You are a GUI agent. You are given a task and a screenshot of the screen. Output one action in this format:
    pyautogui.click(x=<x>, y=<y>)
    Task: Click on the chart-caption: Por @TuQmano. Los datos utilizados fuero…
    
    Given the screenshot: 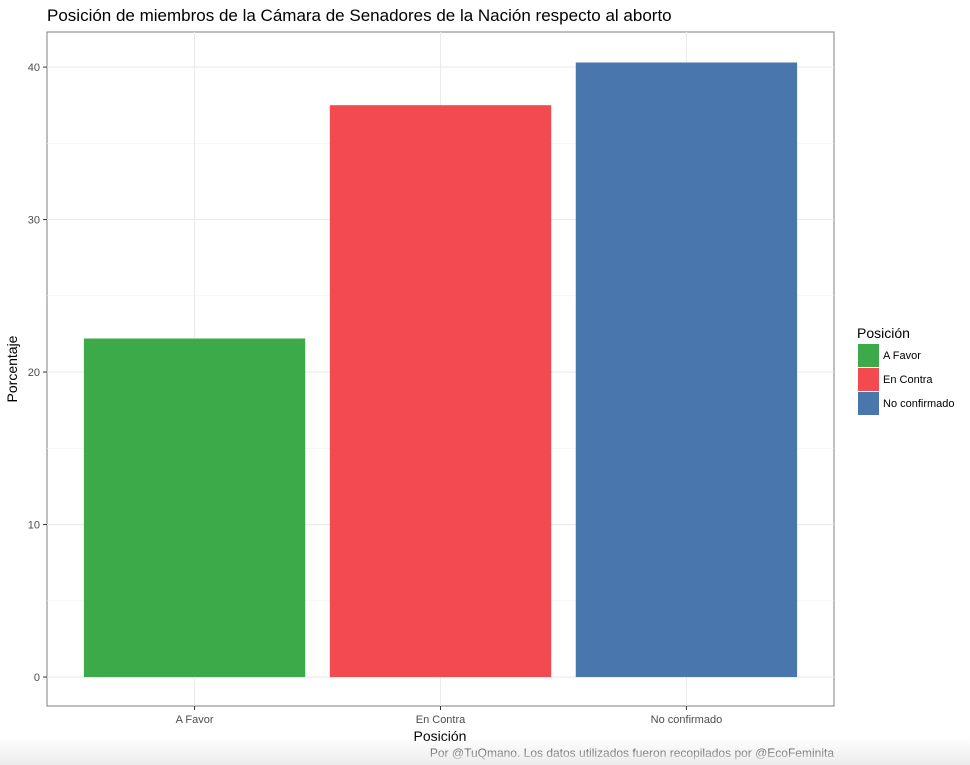 What is the action you would take?
    pyautogui.click(x=632, y=753)
    